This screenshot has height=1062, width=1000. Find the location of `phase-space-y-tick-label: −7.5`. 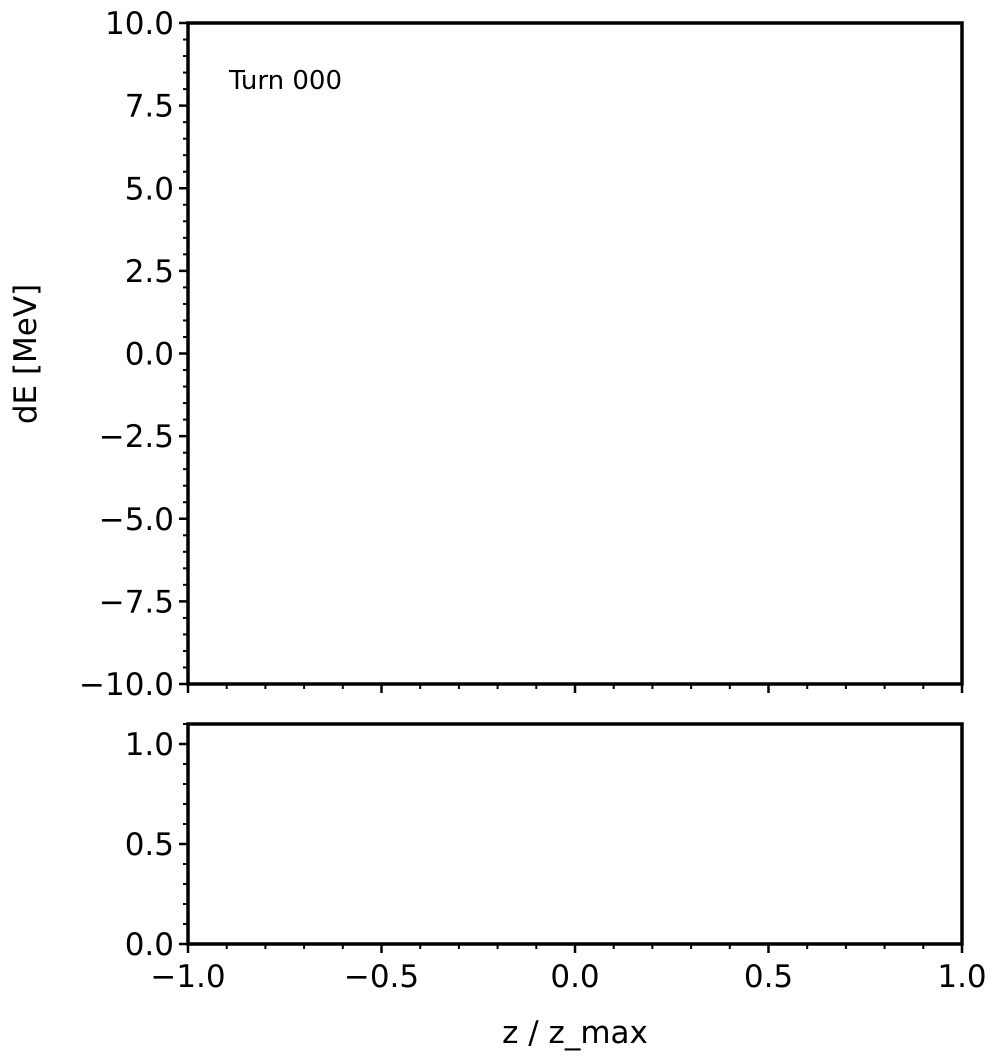

phase-space-y-tick-label: −7.5 is located at coordinates (136, 602).